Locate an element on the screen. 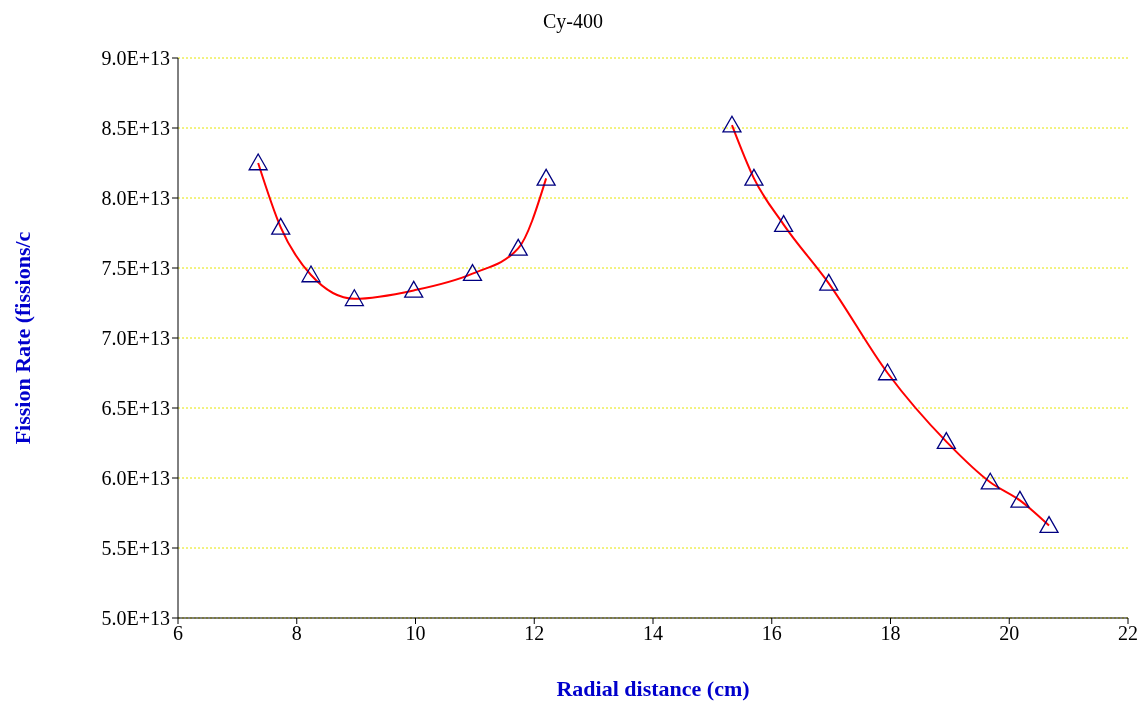  y-tick-label: 7.0E+13 is located at coordinates (135, 338).